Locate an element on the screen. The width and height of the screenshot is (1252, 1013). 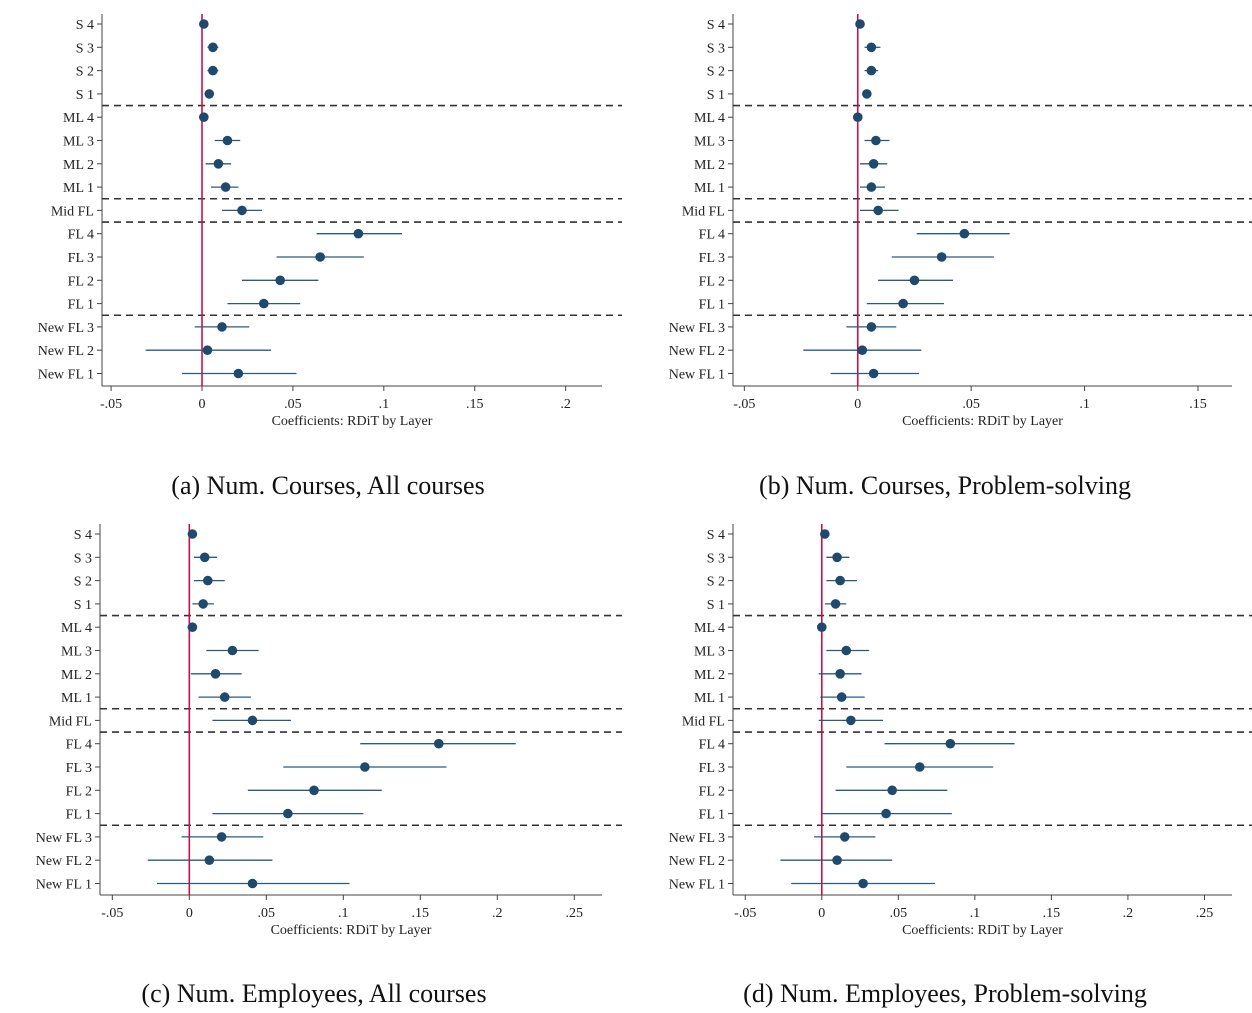
x-tick-label: .1 is located at coordinates (975, 913).